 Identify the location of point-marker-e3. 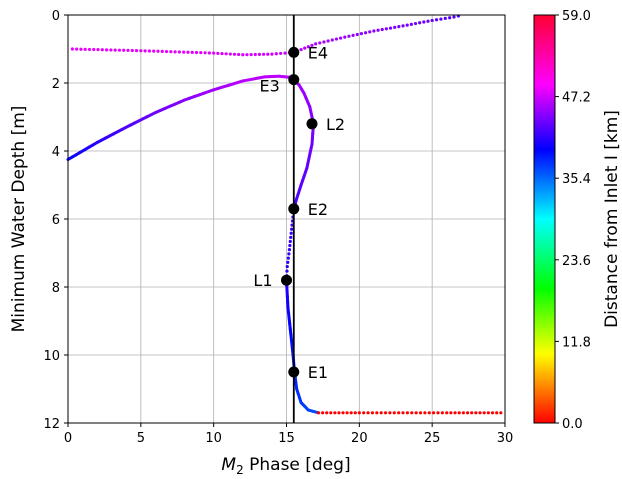
(294, 80).